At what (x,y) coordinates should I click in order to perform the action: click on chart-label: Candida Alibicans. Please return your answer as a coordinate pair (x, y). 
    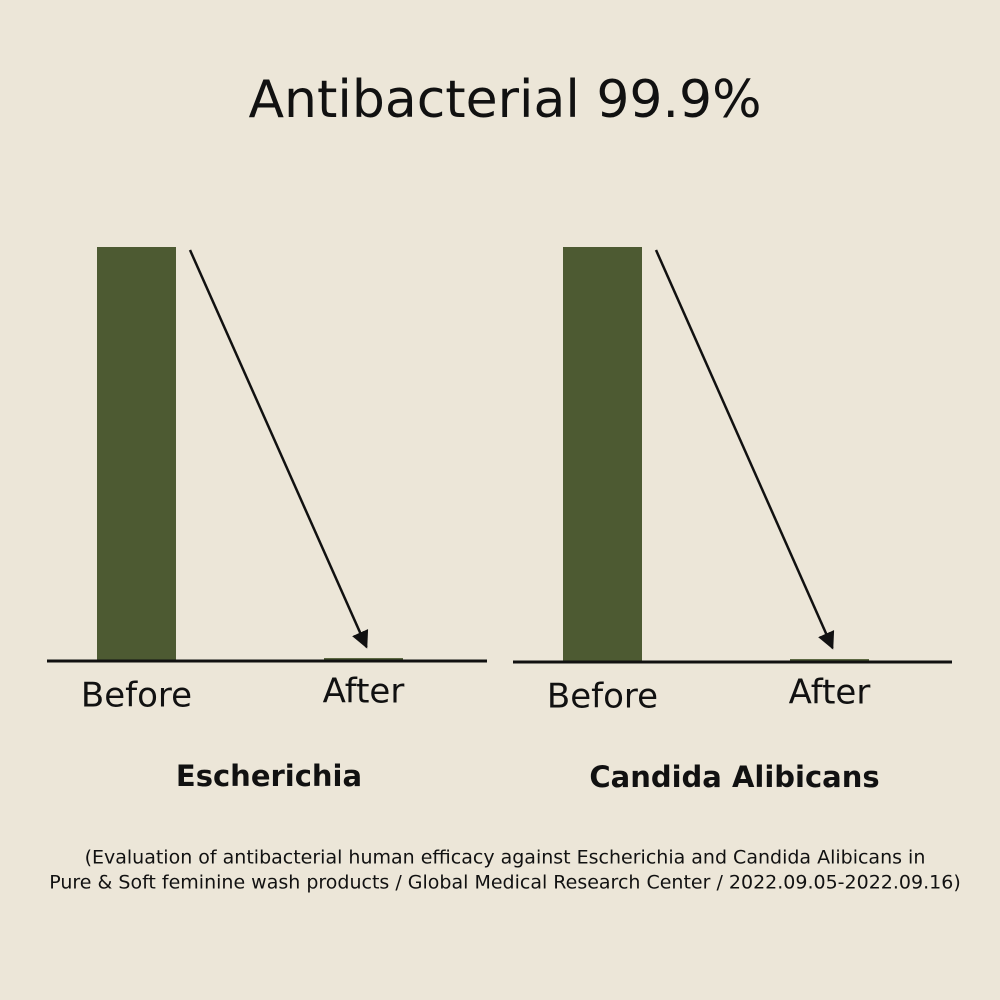
    Looking at the image, I should click on (734, 777).